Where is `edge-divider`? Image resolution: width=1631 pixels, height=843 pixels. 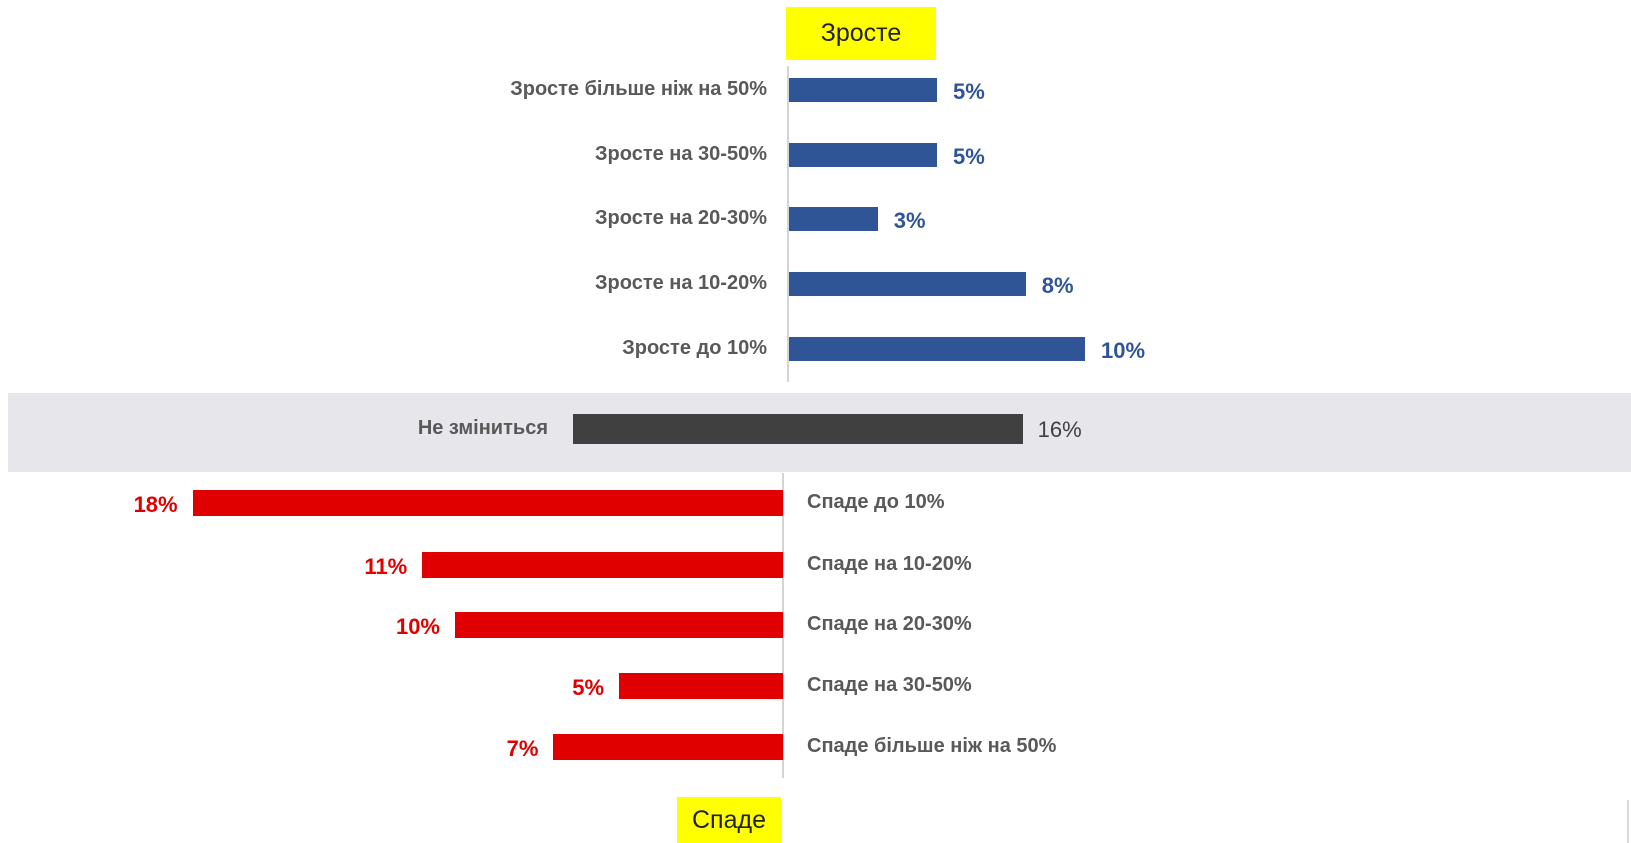 edge-divider is located at coordinates (1628, 821).